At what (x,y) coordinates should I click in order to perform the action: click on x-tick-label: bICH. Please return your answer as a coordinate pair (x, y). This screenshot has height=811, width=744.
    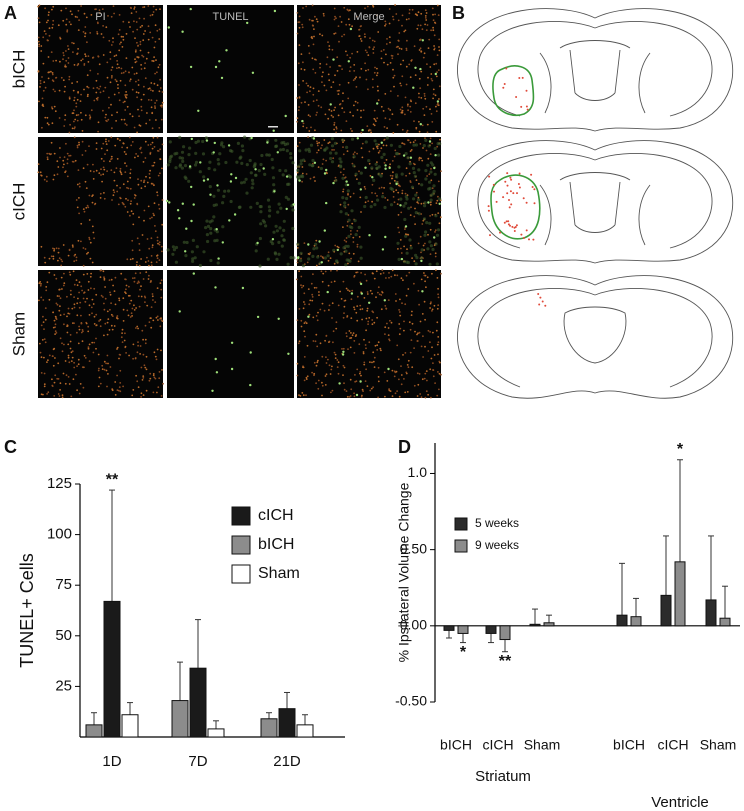
    Looking at the image, I should click on (456, 745).